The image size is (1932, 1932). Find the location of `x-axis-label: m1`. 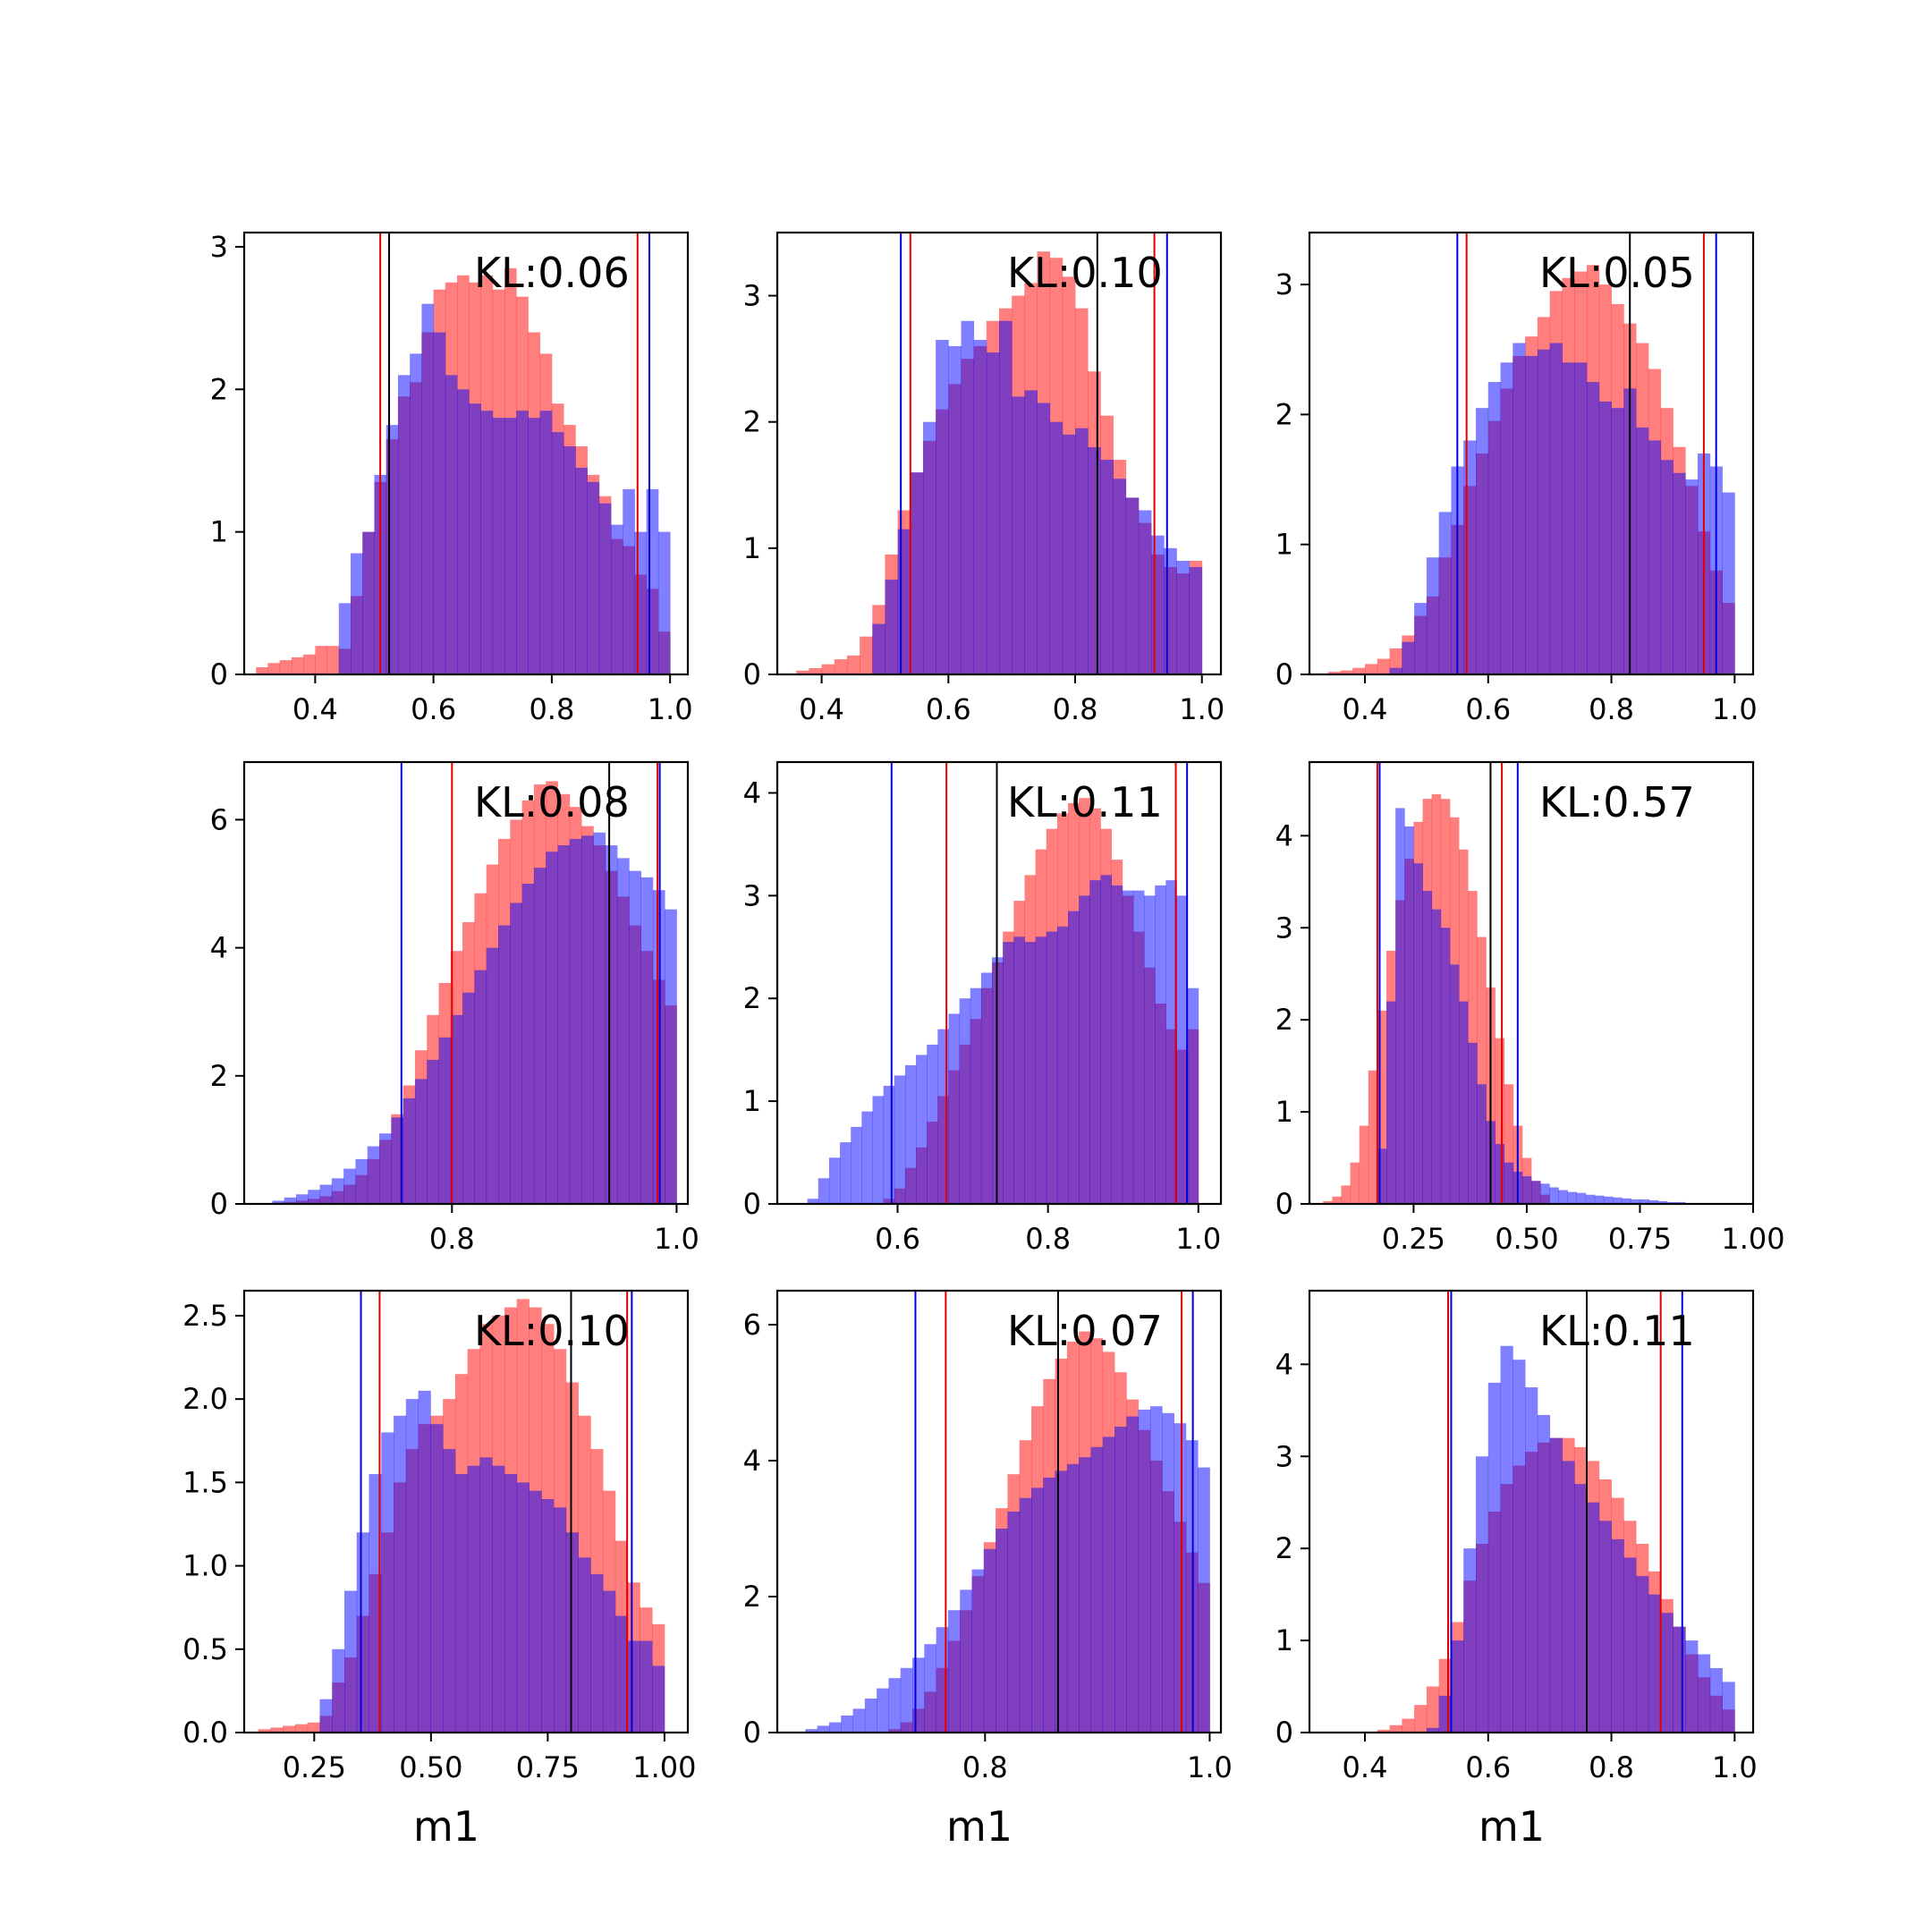

x-axis-label: m1 is located at coordinates (446, 1826).